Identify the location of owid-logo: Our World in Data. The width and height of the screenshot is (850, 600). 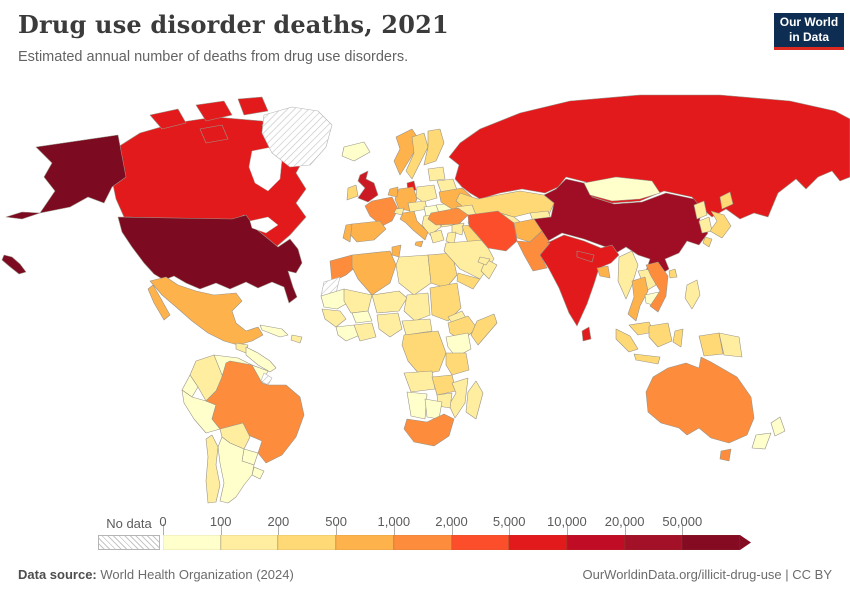
(809, 31).